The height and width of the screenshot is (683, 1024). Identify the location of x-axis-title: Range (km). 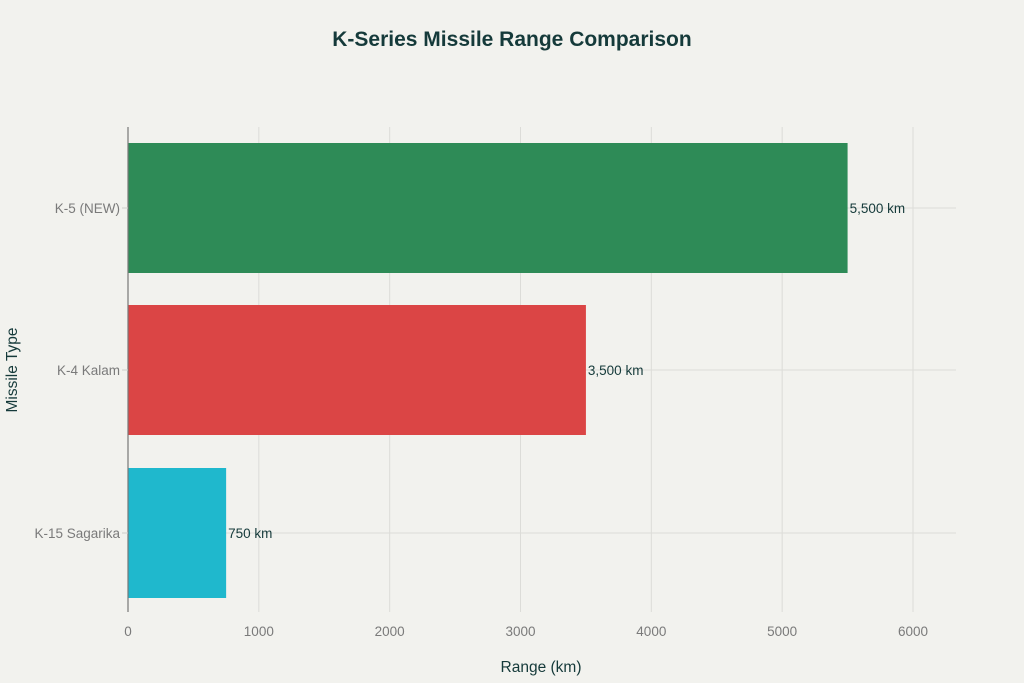
(541, 667).